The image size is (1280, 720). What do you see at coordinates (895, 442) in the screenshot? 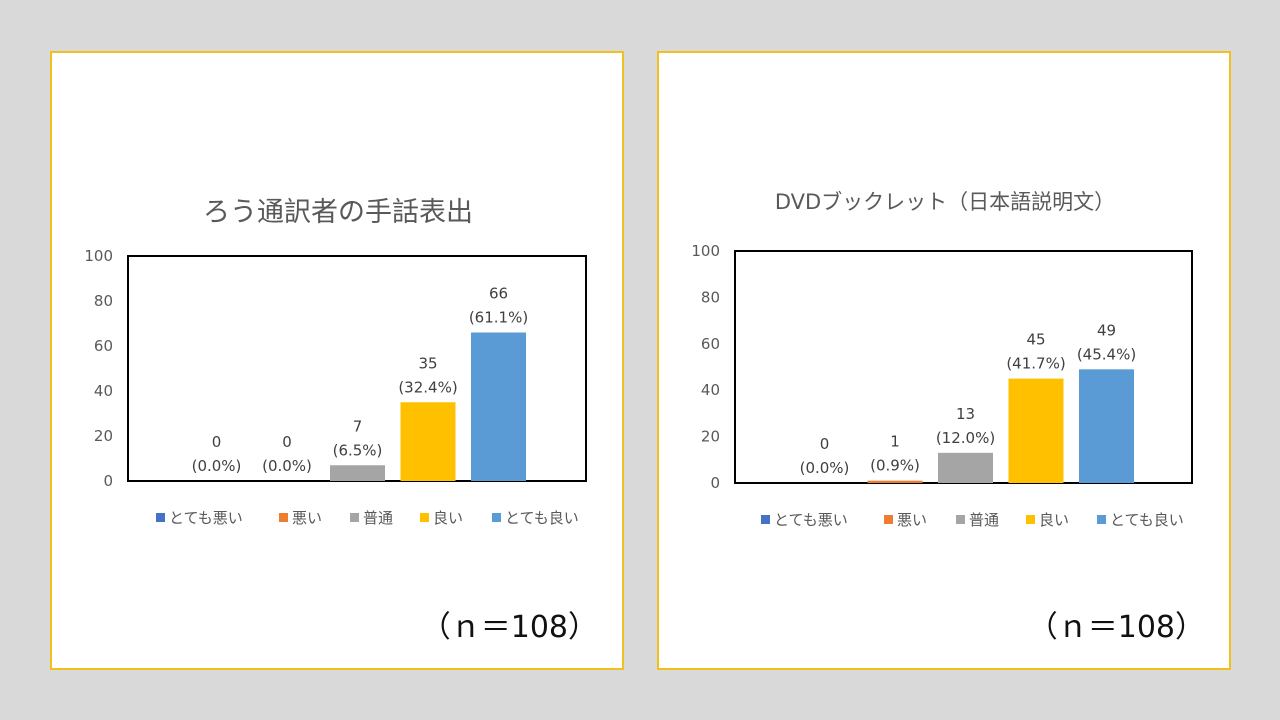
I see `data-label-count: 1` at bounding box center [895, 442].